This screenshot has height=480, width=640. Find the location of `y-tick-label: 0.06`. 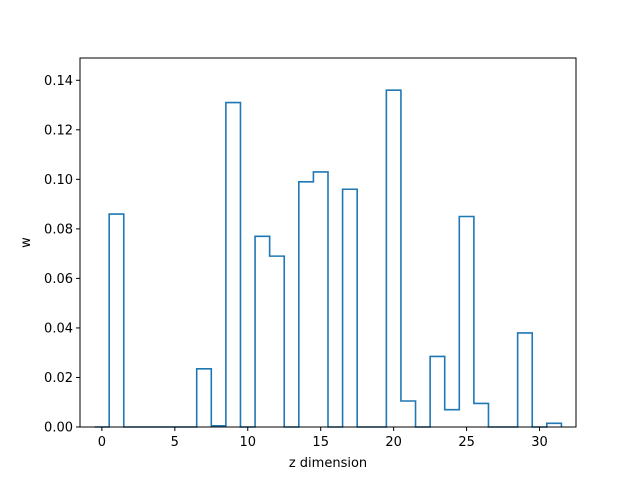

y-tick-label: 0.06 is located at coordinates (58, 279).